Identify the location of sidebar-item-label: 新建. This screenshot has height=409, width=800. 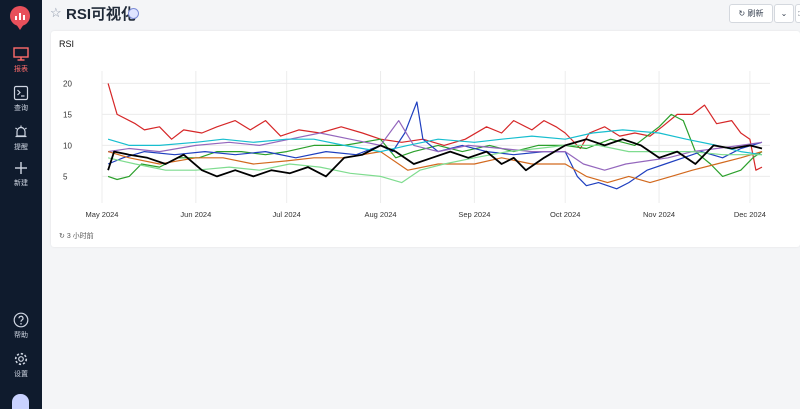
(21, 183).